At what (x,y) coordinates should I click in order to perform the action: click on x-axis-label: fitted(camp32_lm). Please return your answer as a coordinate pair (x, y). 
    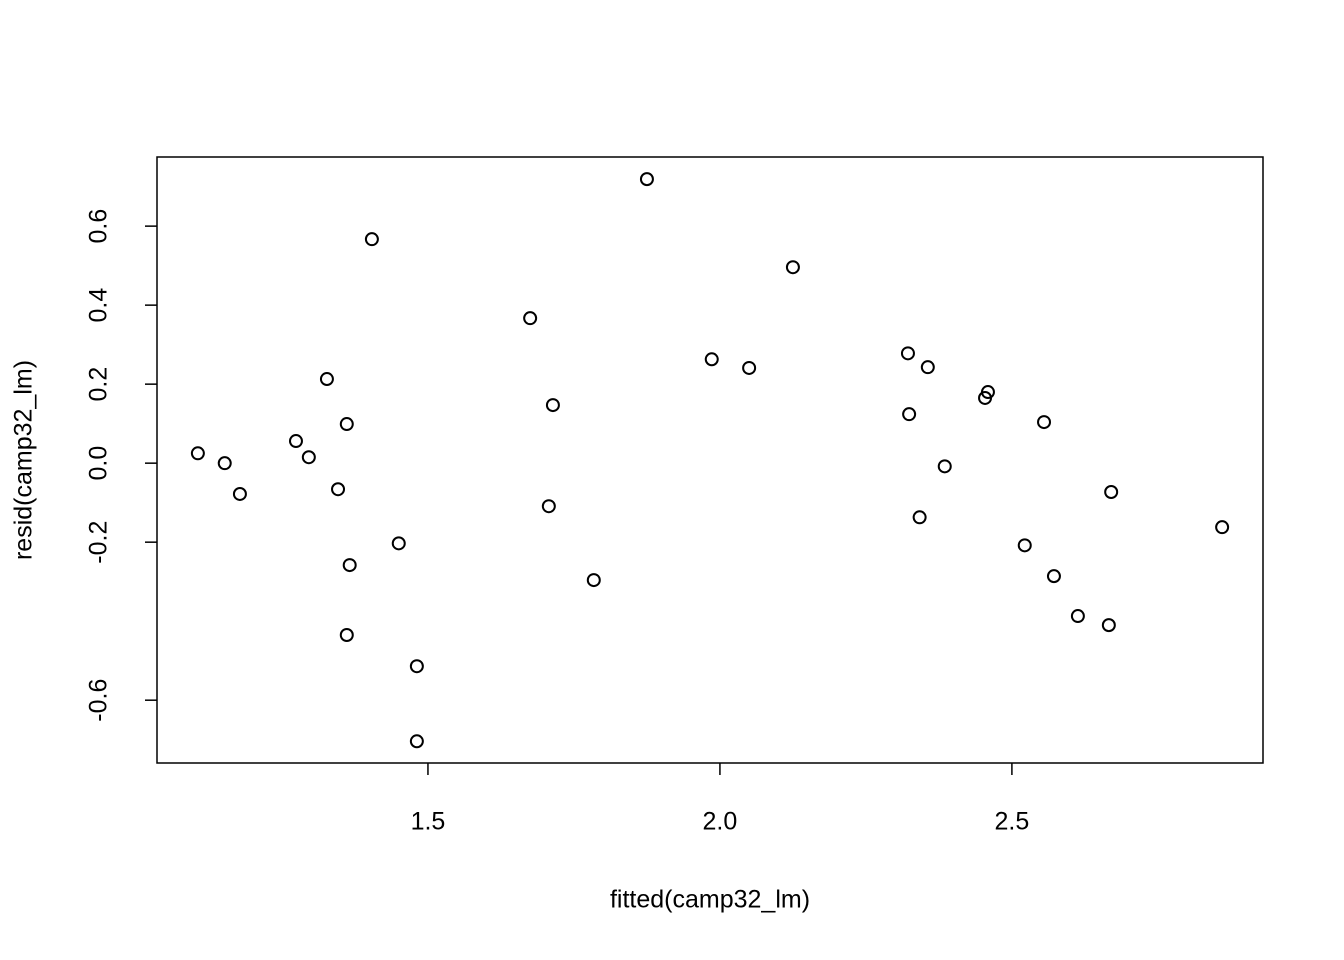
    Looking at the image, I should click on (710, 900).